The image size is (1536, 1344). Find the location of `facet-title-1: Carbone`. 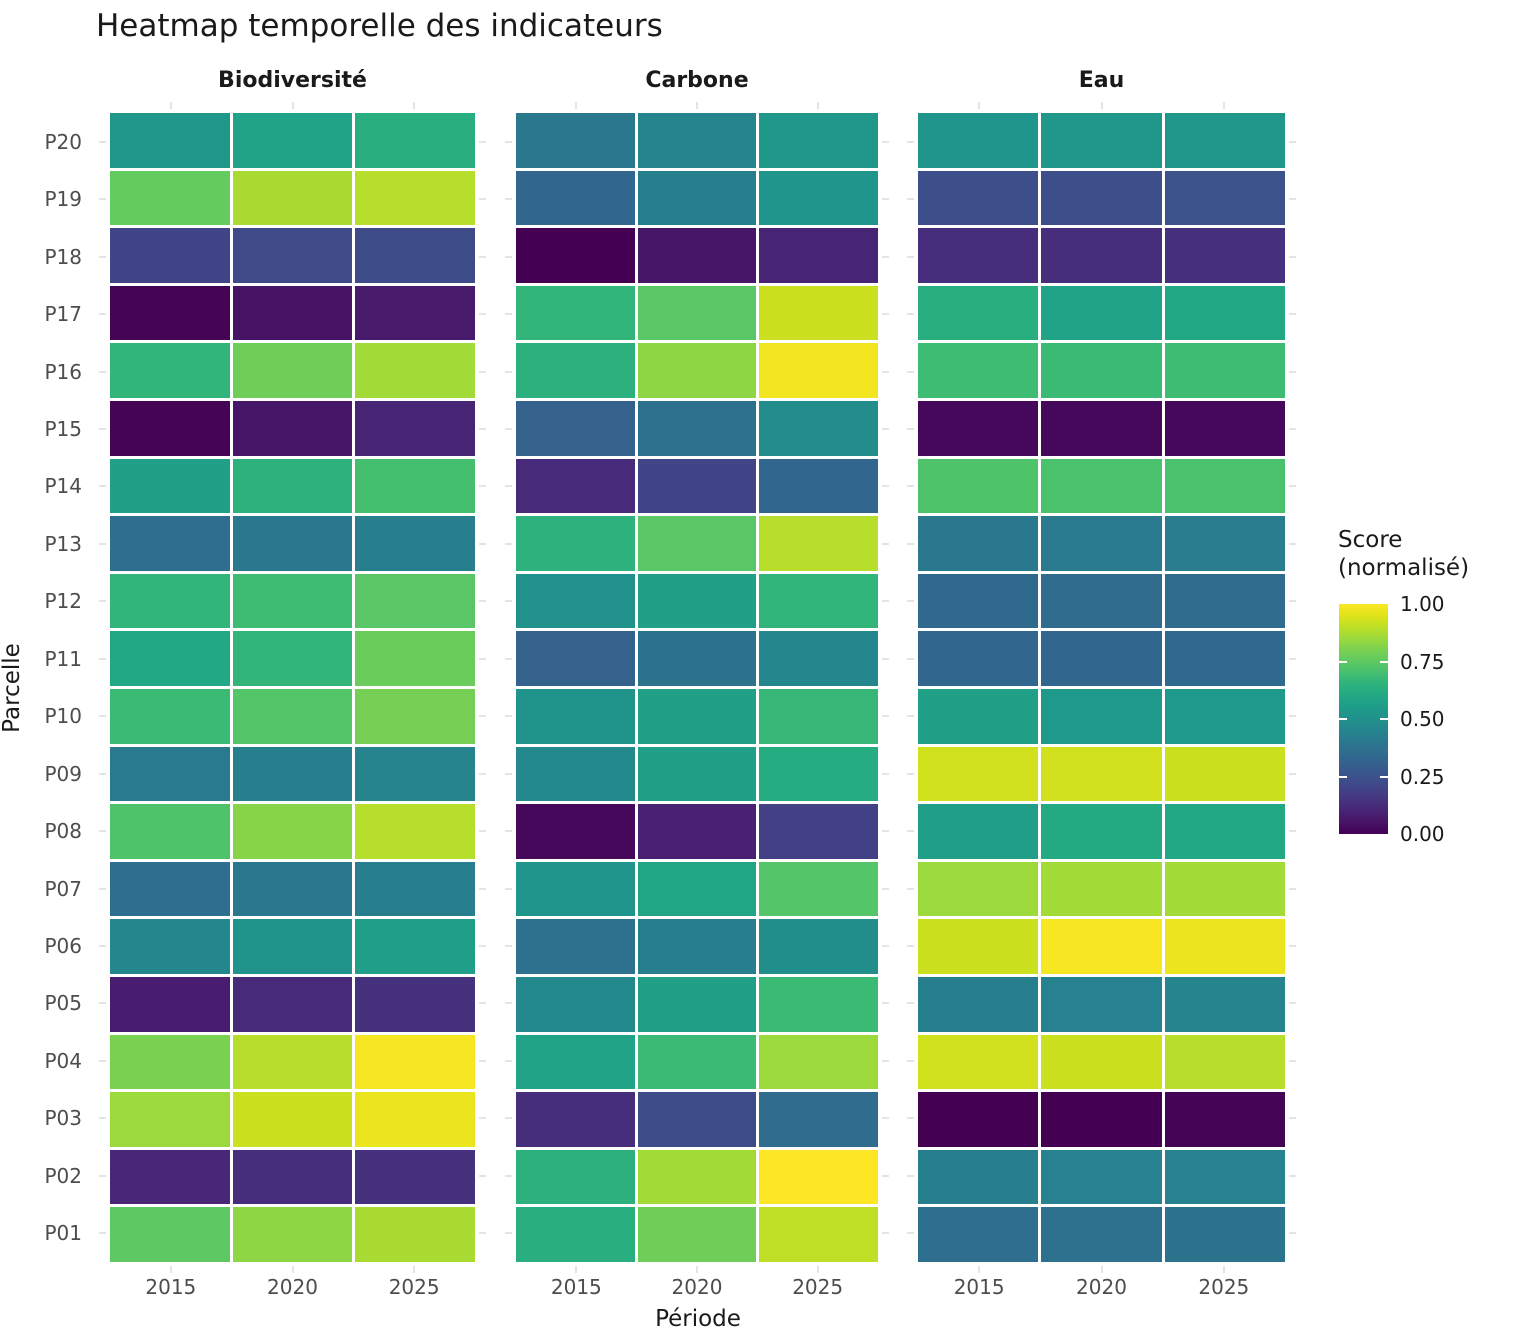

facet-title-1: Carbone is located at coordinates (697, 80).